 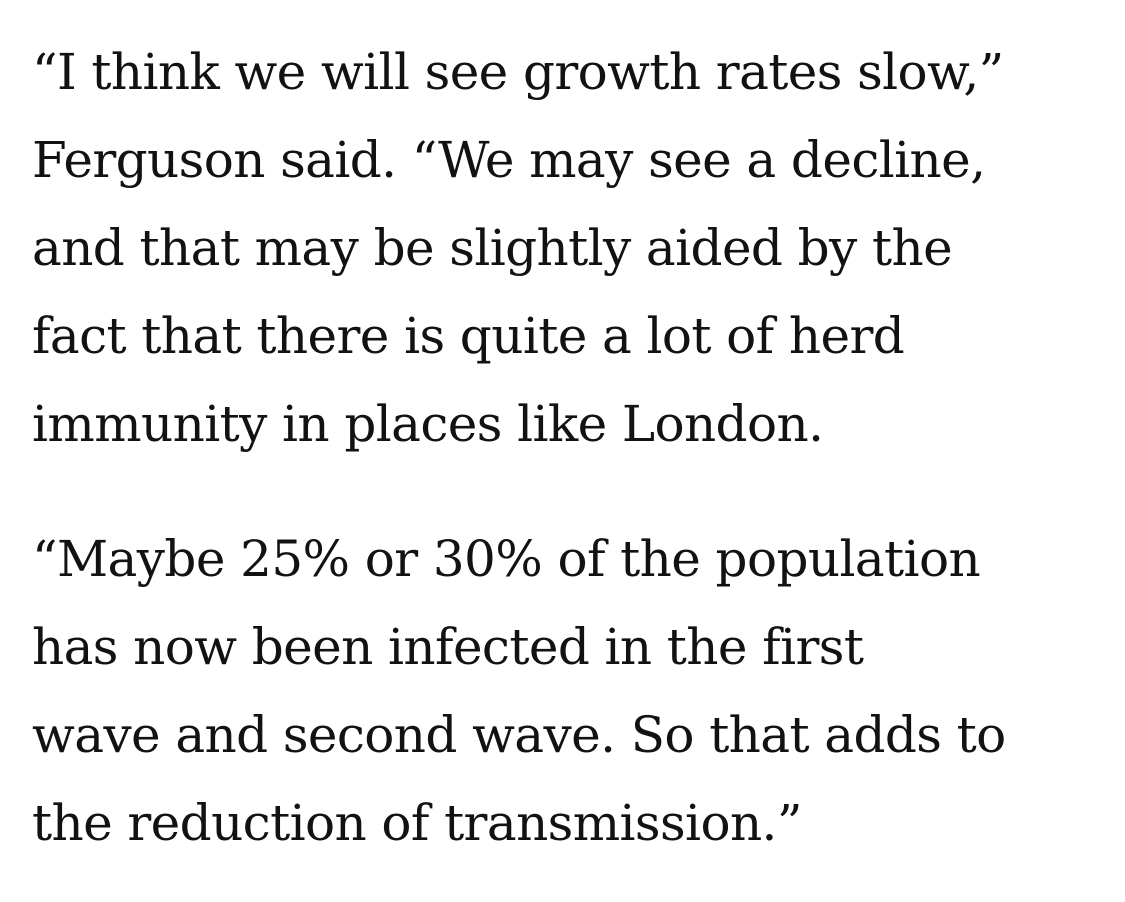 What do you see at coordinates (428, 424) in the screenshot?
I see `text-line: immunity in places like London.` at bounding box center [428, 424].